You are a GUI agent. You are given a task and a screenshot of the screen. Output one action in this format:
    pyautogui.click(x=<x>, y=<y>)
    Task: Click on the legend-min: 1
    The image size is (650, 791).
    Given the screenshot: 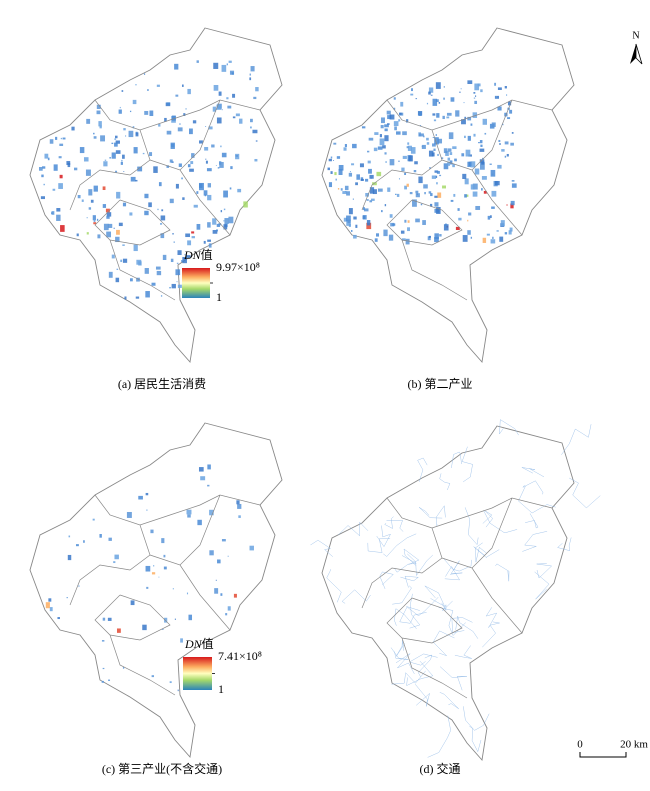 What is the action you would take?
    pyautogui.click(x=219, y=297)
    